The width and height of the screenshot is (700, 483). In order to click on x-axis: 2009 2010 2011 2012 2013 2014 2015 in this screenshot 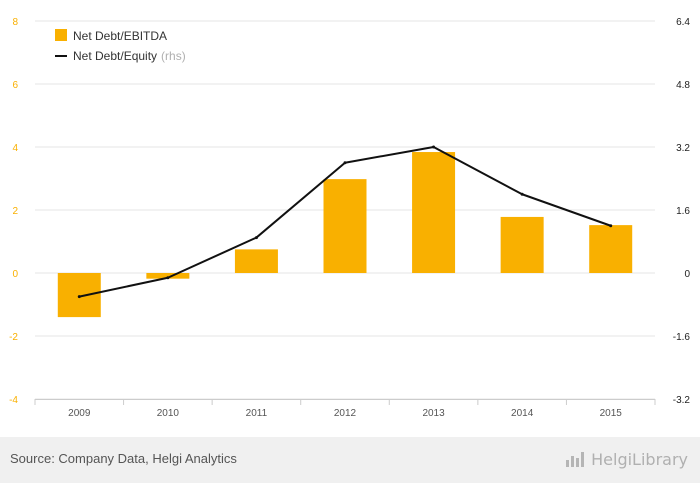, I will do `click(345, 409)`.